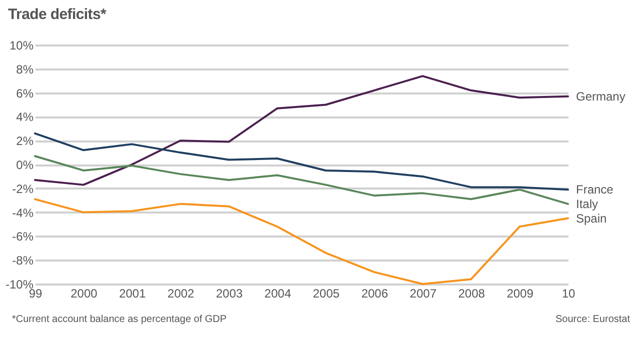 The image size is (640, 349). I want to click on y-tick-label: 8%, so click(25, 69).